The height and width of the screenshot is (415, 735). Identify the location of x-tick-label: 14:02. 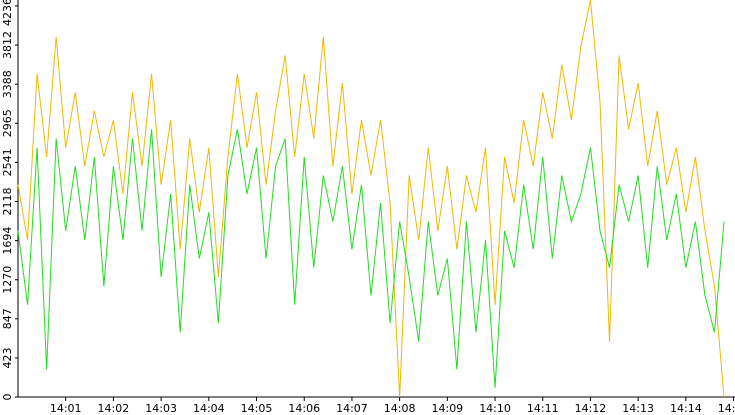
(114, 408).